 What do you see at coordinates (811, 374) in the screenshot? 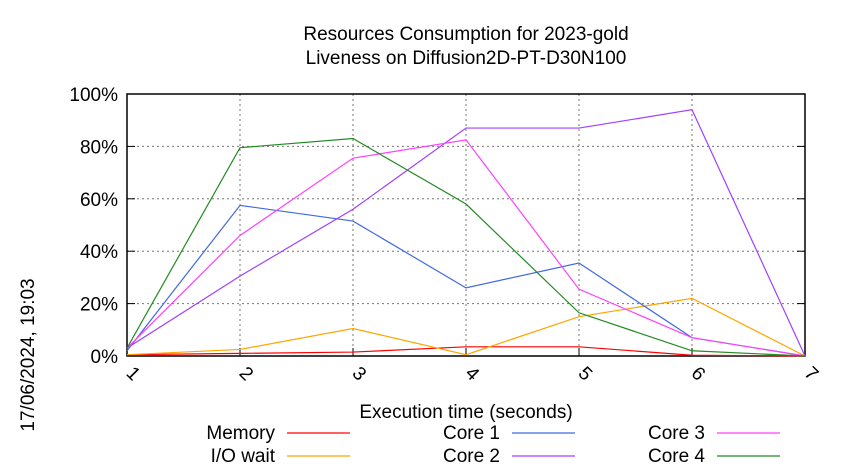
I see `x-tick-label: 7` at bounding box center [811, 374].